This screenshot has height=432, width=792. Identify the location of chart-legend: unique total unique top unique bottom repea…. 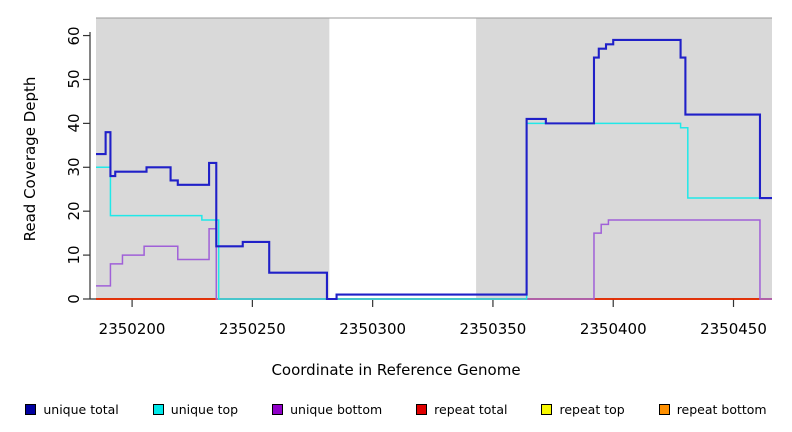
(396, 409).